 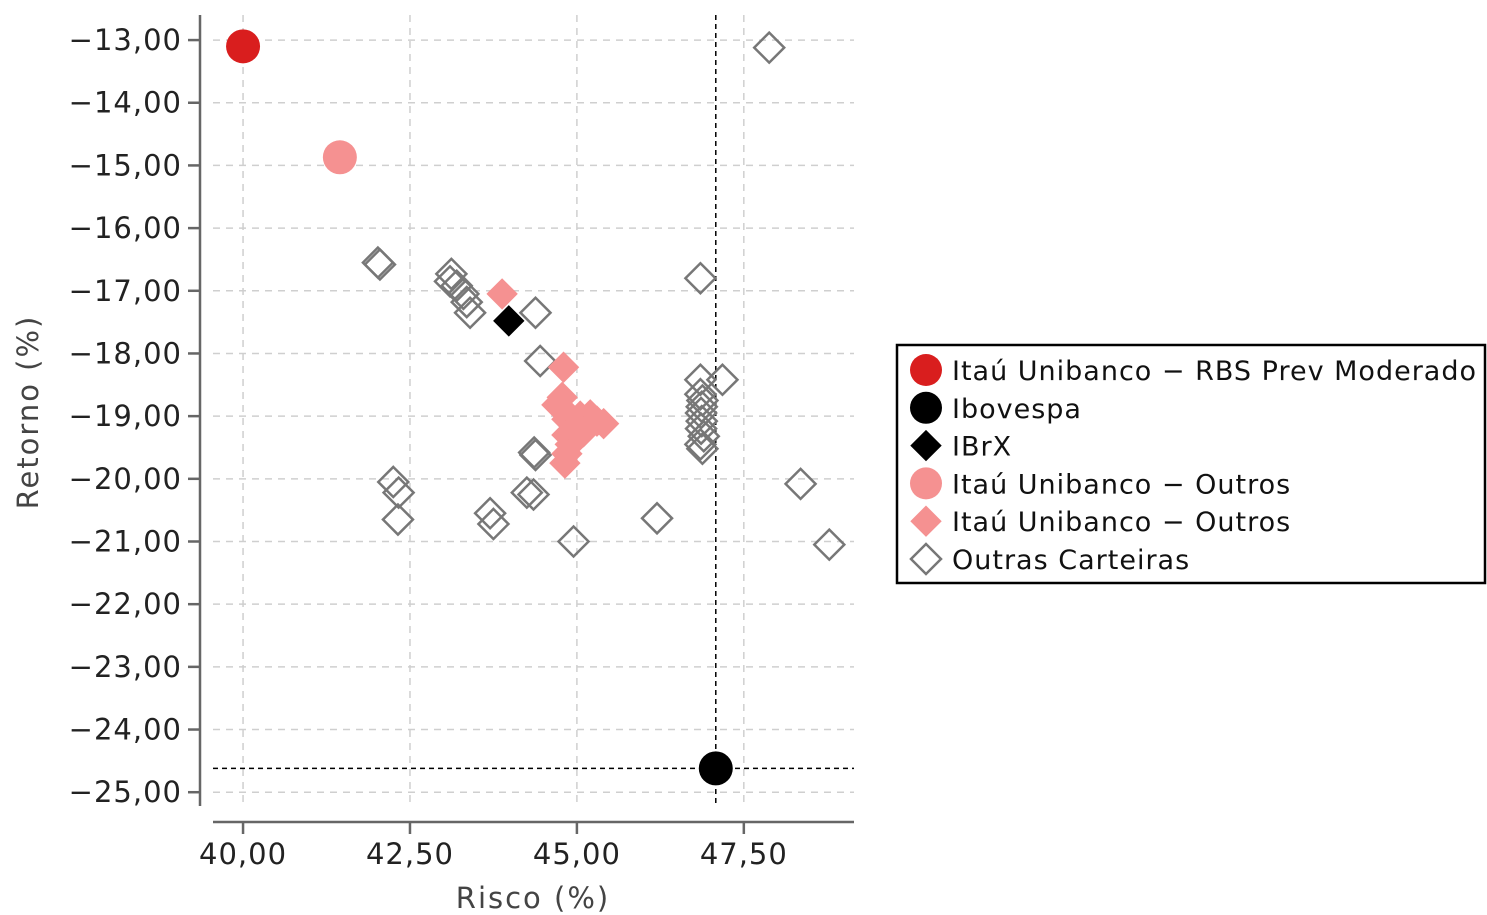 What do you see at coordinates (1071, 560) in the screenshot?
I see `legend-label: Outras Carteiras` at bounding box center [1071, 560].